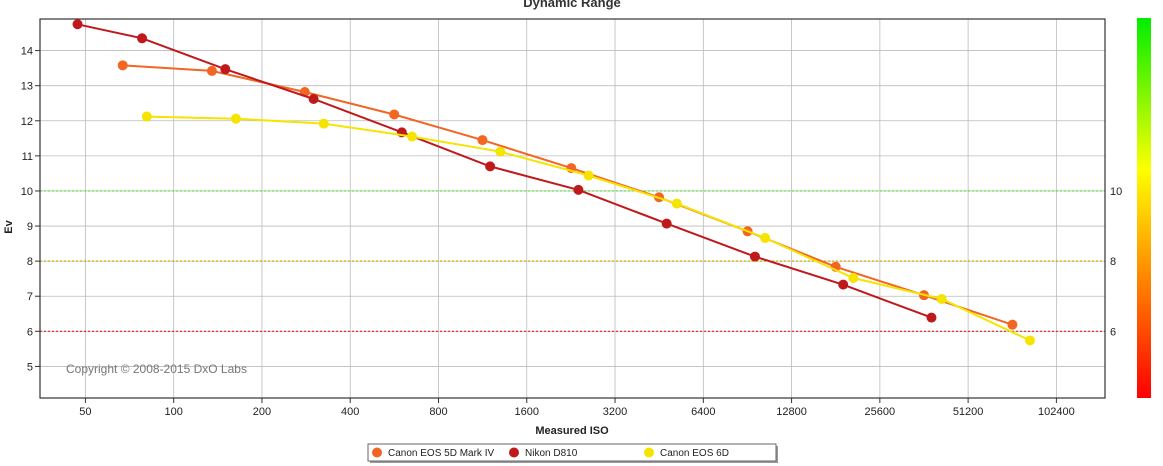  I want to click on x-tick-label: 25600, so click(880, 412).